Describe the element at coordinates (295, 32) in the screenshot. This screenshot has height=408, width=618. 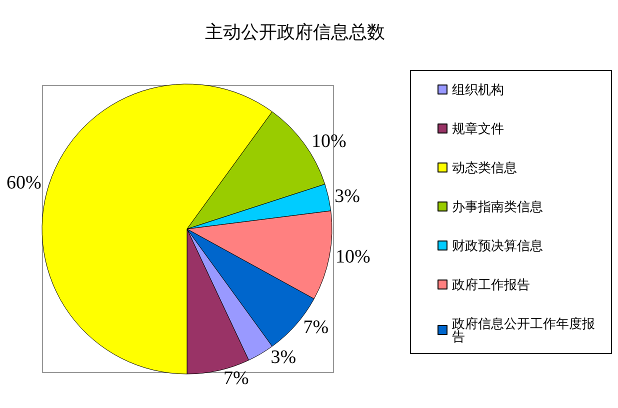
I see `chart-title: 主动公开政府信息总数` at that location.